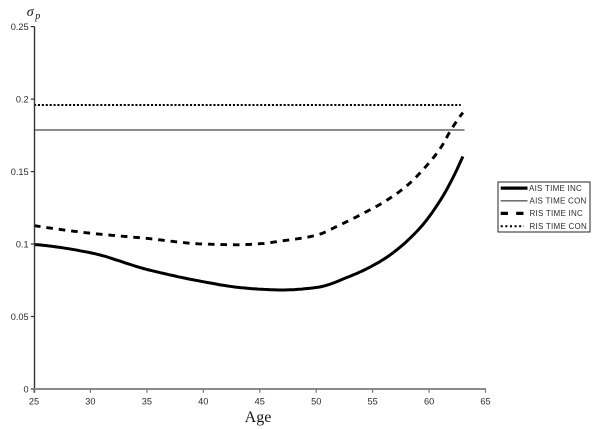 This screenshot has width=600, height=429. What do you see at coordinates (203, 401) in the screenshot?
I see `svg-text: 40` at bounding box center [203, 401].